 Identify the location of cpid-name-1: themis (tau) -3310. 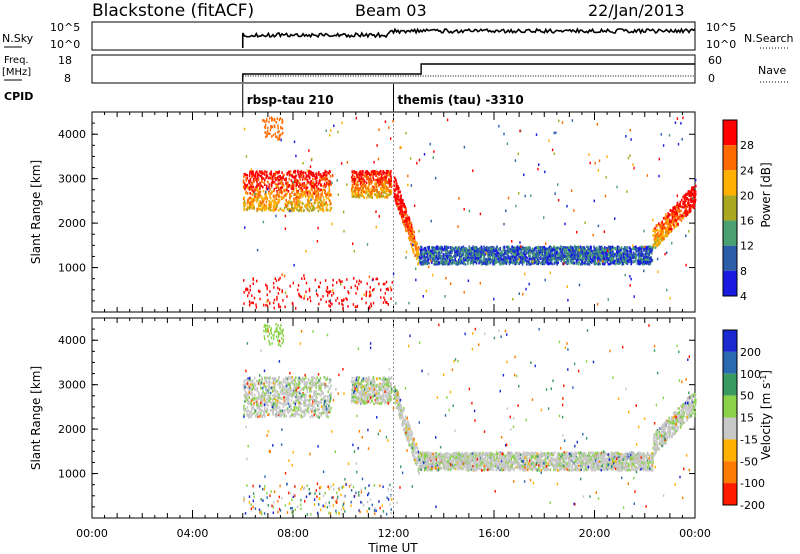
(461, 100).